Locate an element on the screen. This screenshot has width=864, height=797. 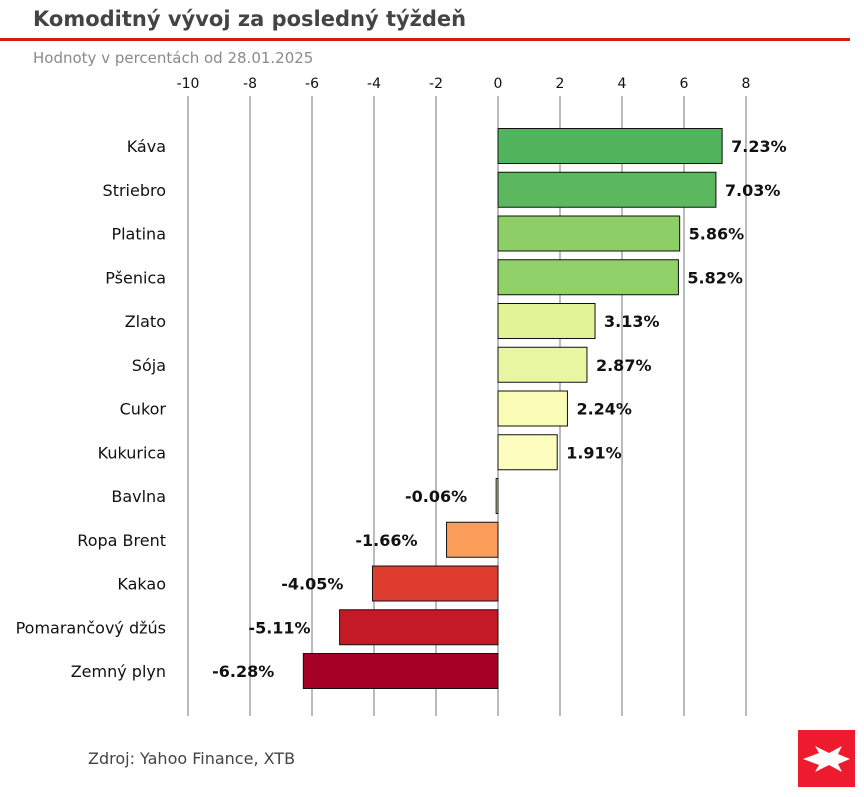
category-label: Cukor is located at coordinates (143, 409).